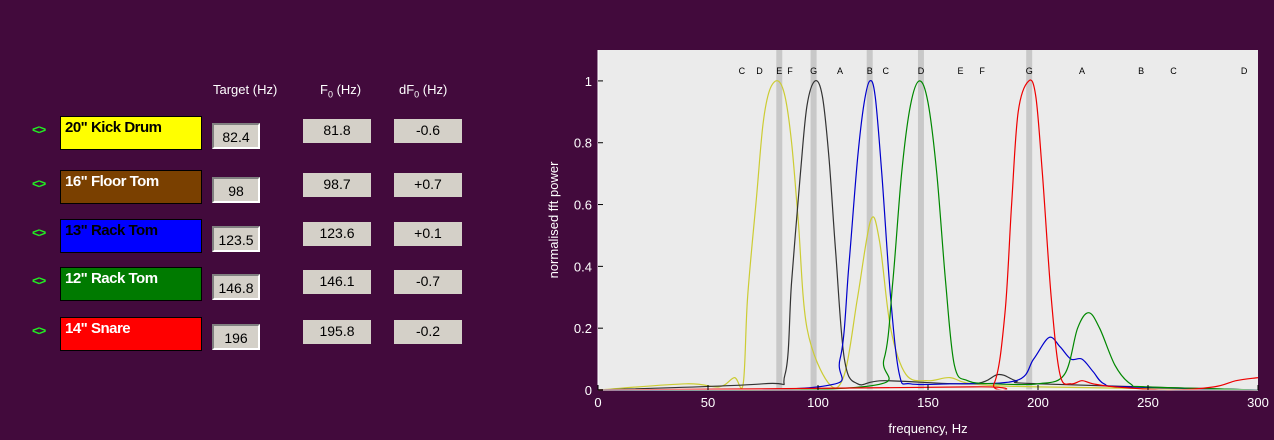 The image size is (1274, 440). Describe the element at coordinates (245, 89) in the screenshot. I see `header-target: Target (Hz)` at that location.